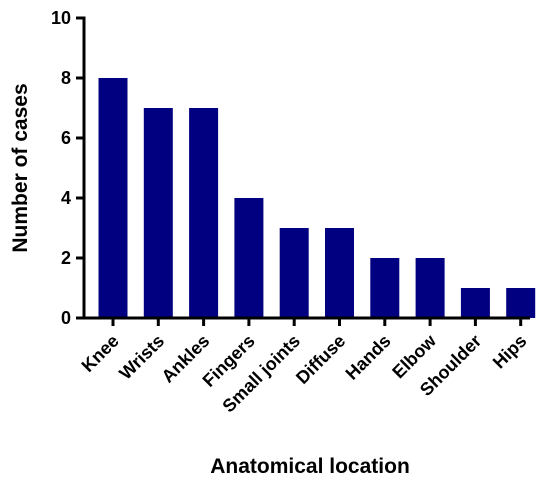  What do you see at coordinates (294, 273) in the screenshot?
I see `bar-small-joints` at bounding box center [294, 273].